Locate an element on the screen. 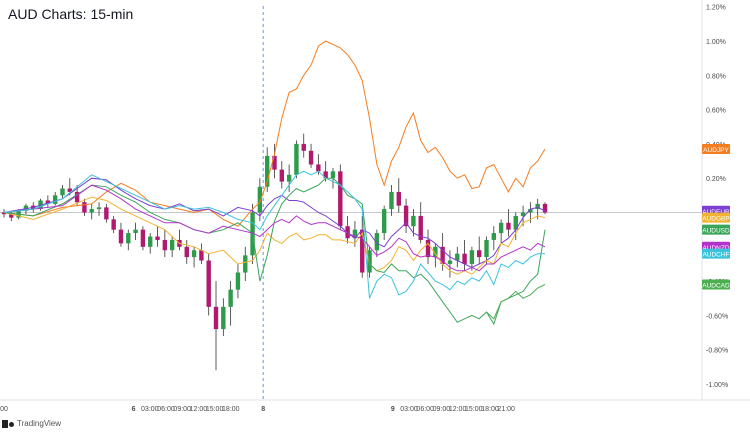 The image size is (750, 435). series-label-audusd: AUDUSD is located at coordinates (716, 229).